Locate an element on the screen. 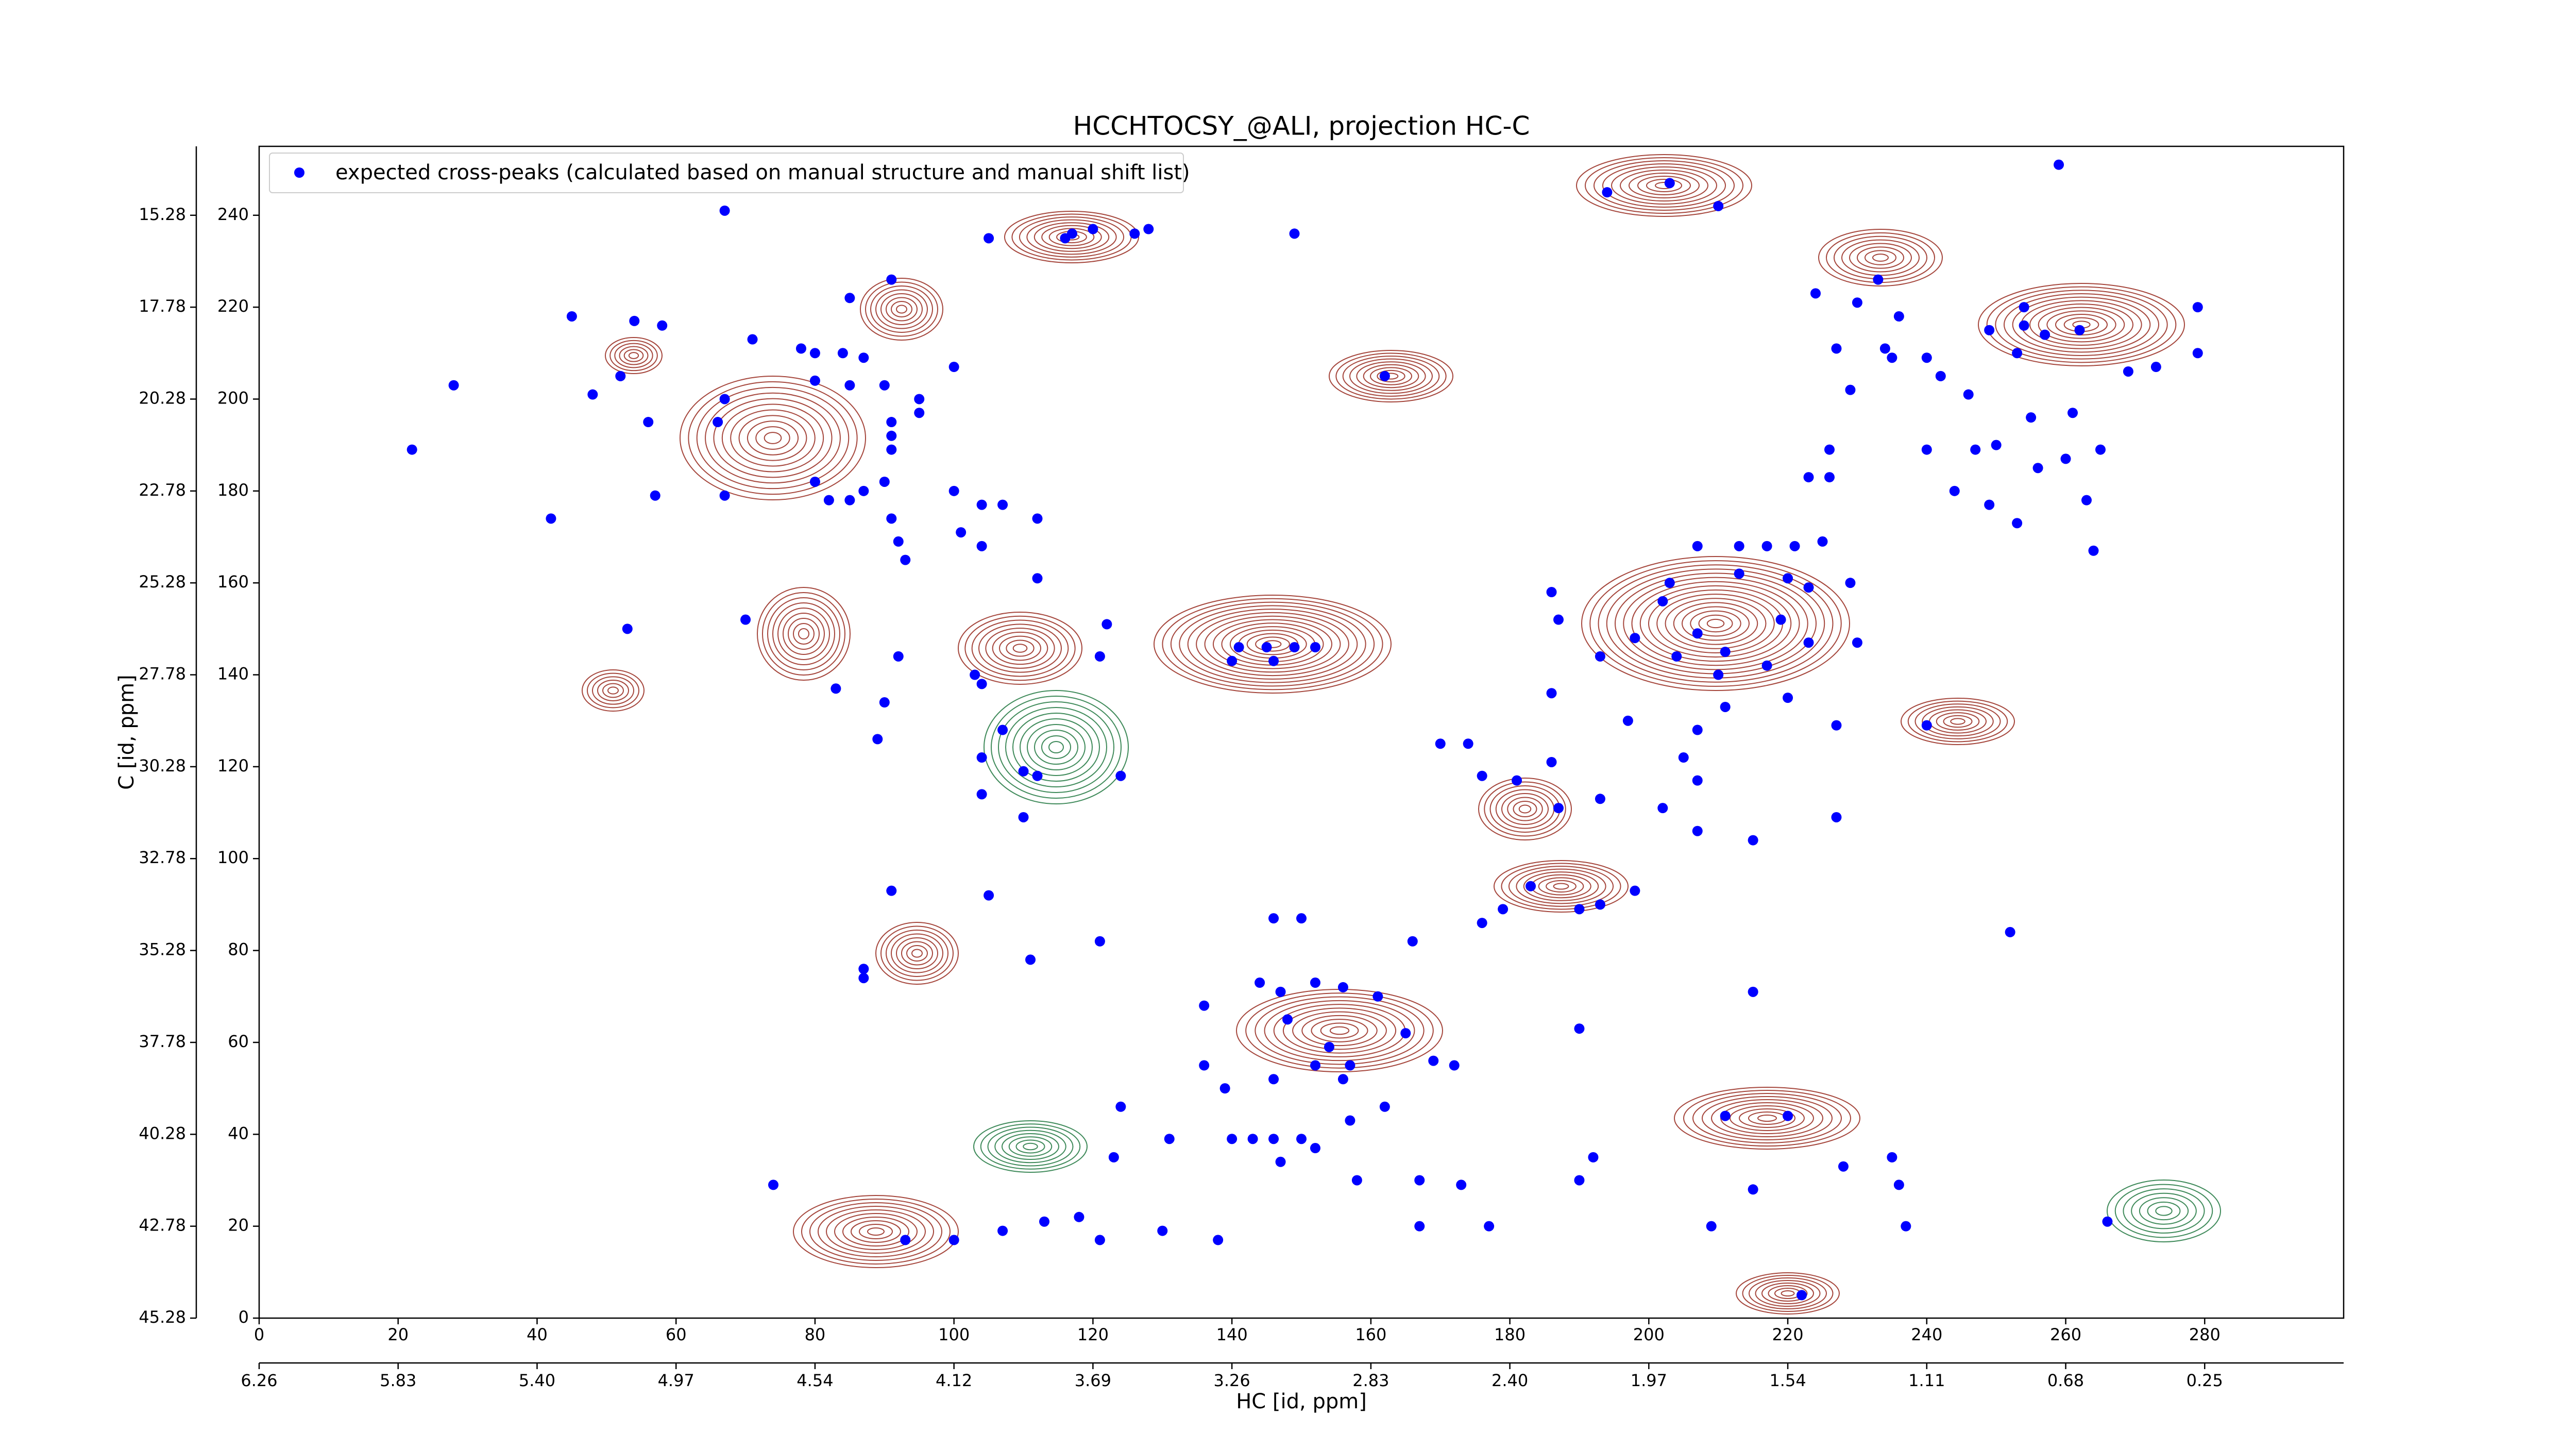 Image resolution: width=2576 pixels, height=1449 pixels. x-tick-label: 280 is located at coordinates (2205, 1334).